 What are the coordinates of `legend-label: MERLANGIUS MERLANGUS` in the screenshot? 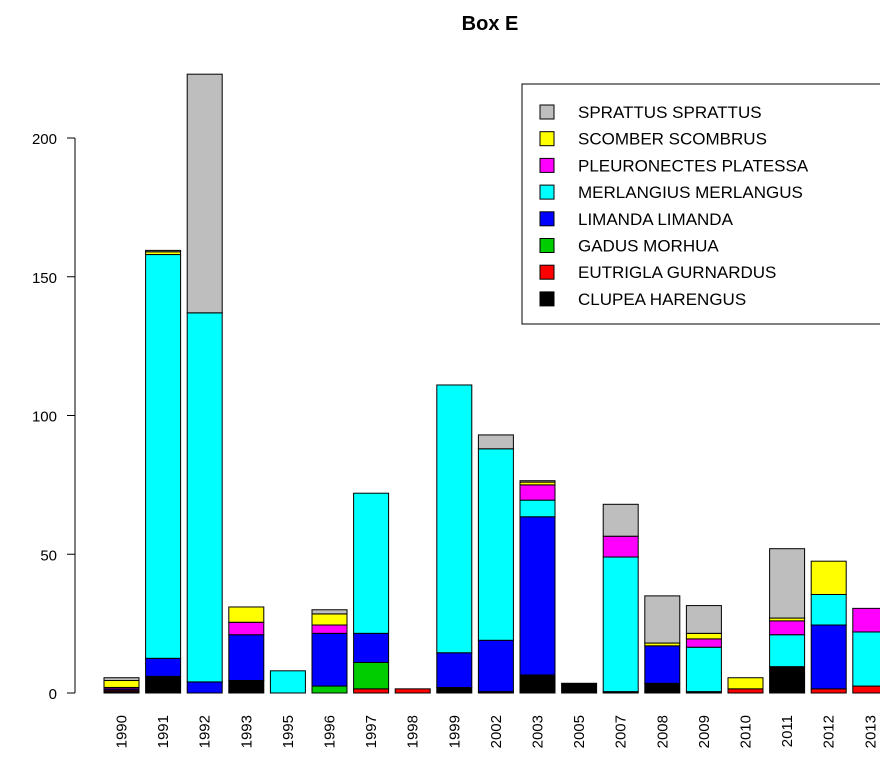 It's located at (690, 192).